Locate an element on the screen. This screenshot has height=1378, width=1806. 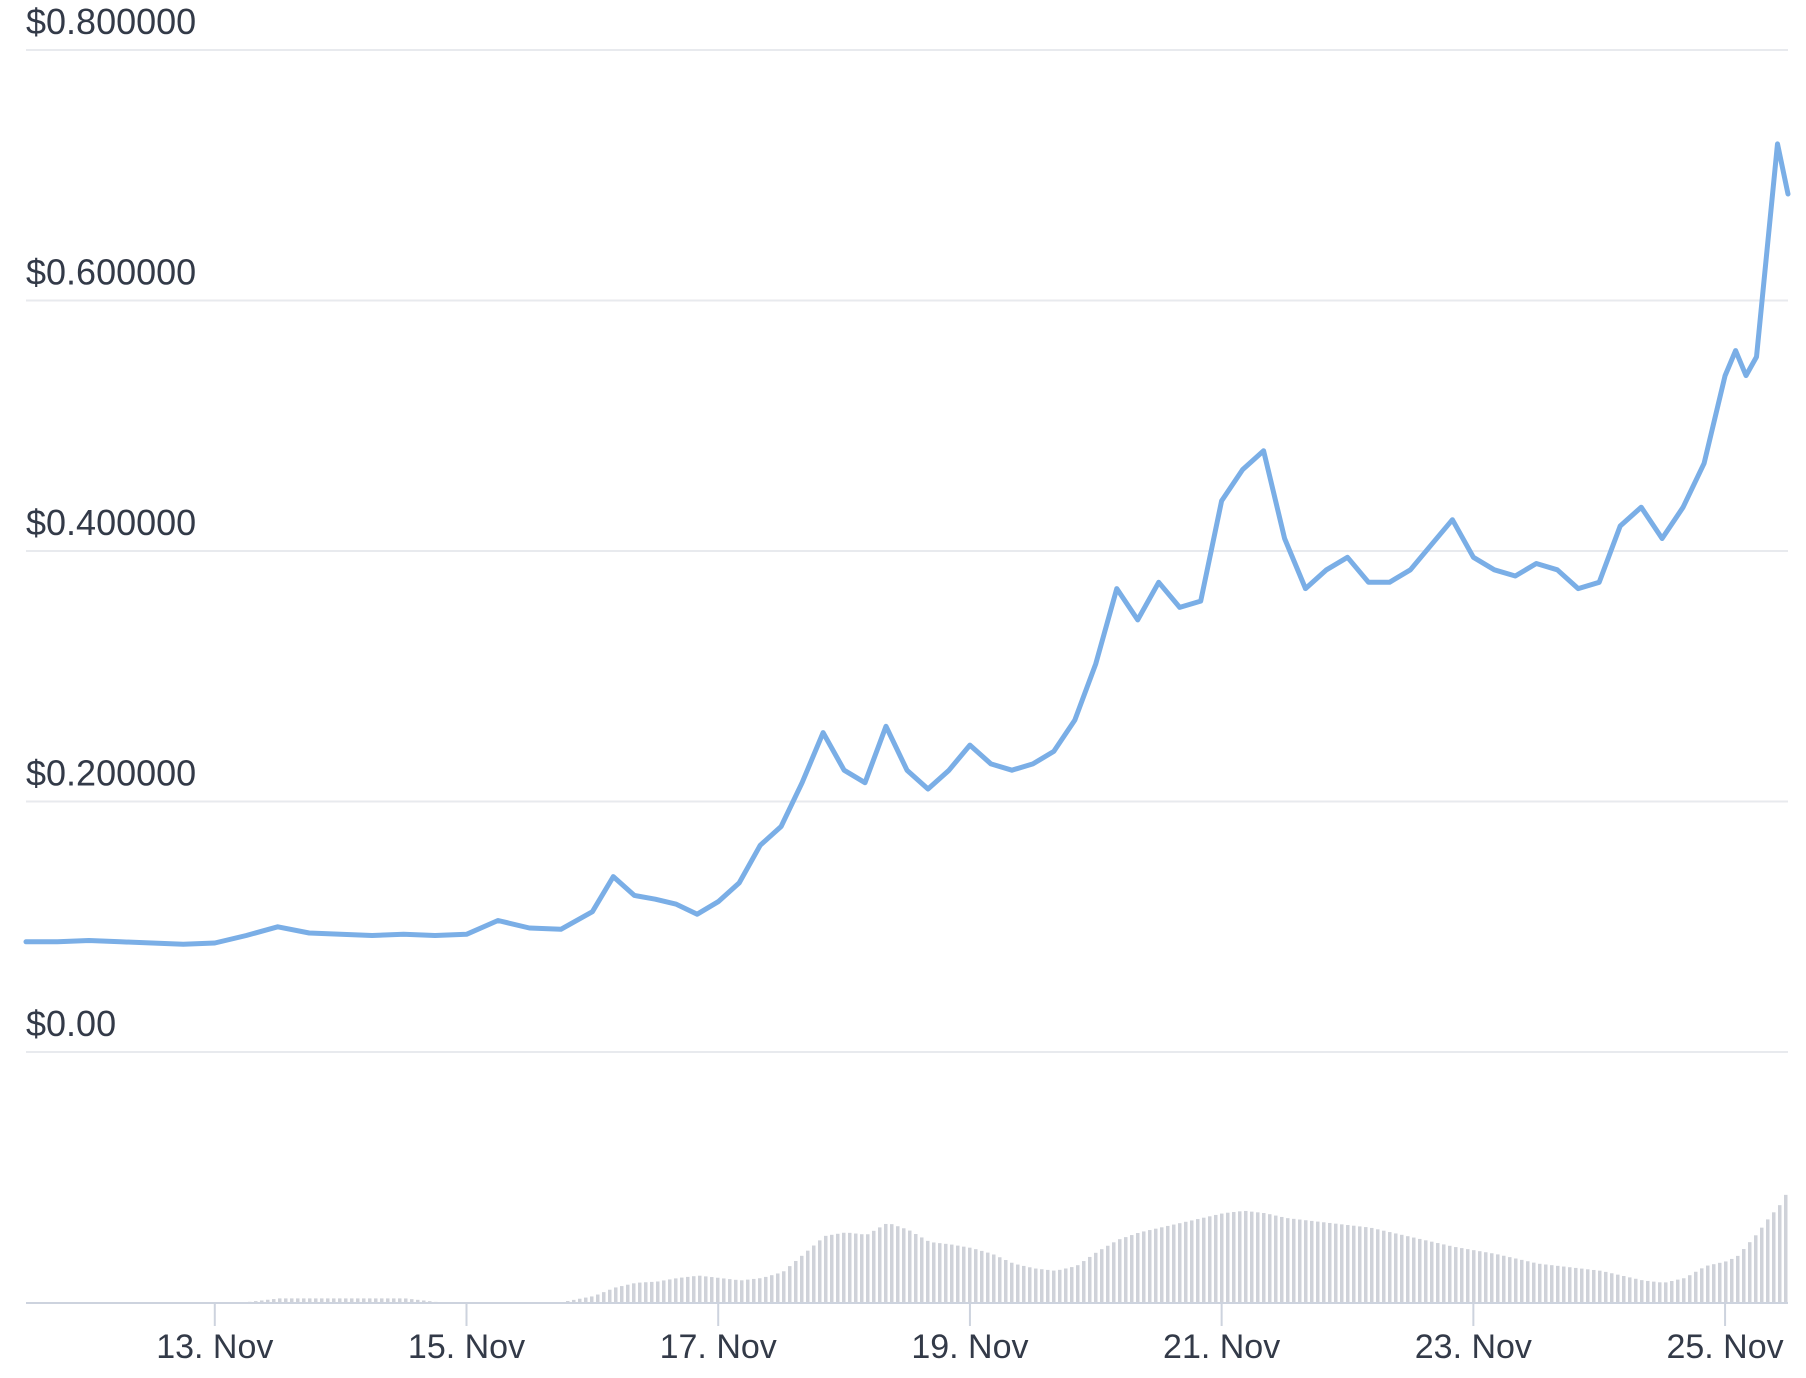
y-tick-label: $0.200000 is located at coordinates (111, 773).